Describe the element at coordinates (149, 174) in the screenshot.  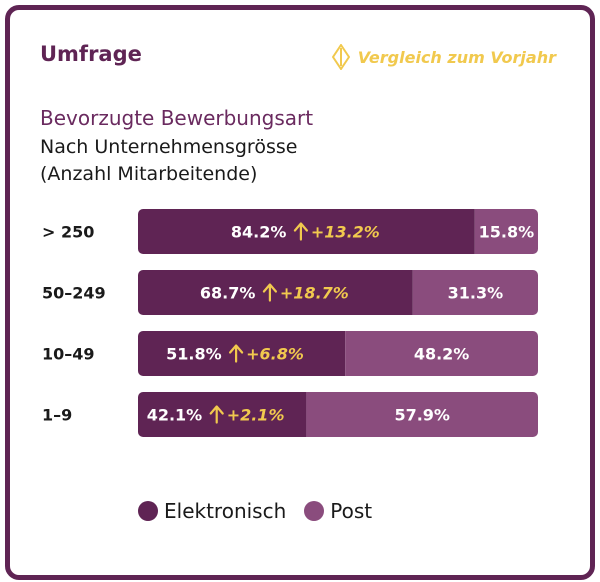
I see `chart-subtitle-line: (Anzahl Mitarbeitende)` at that location.